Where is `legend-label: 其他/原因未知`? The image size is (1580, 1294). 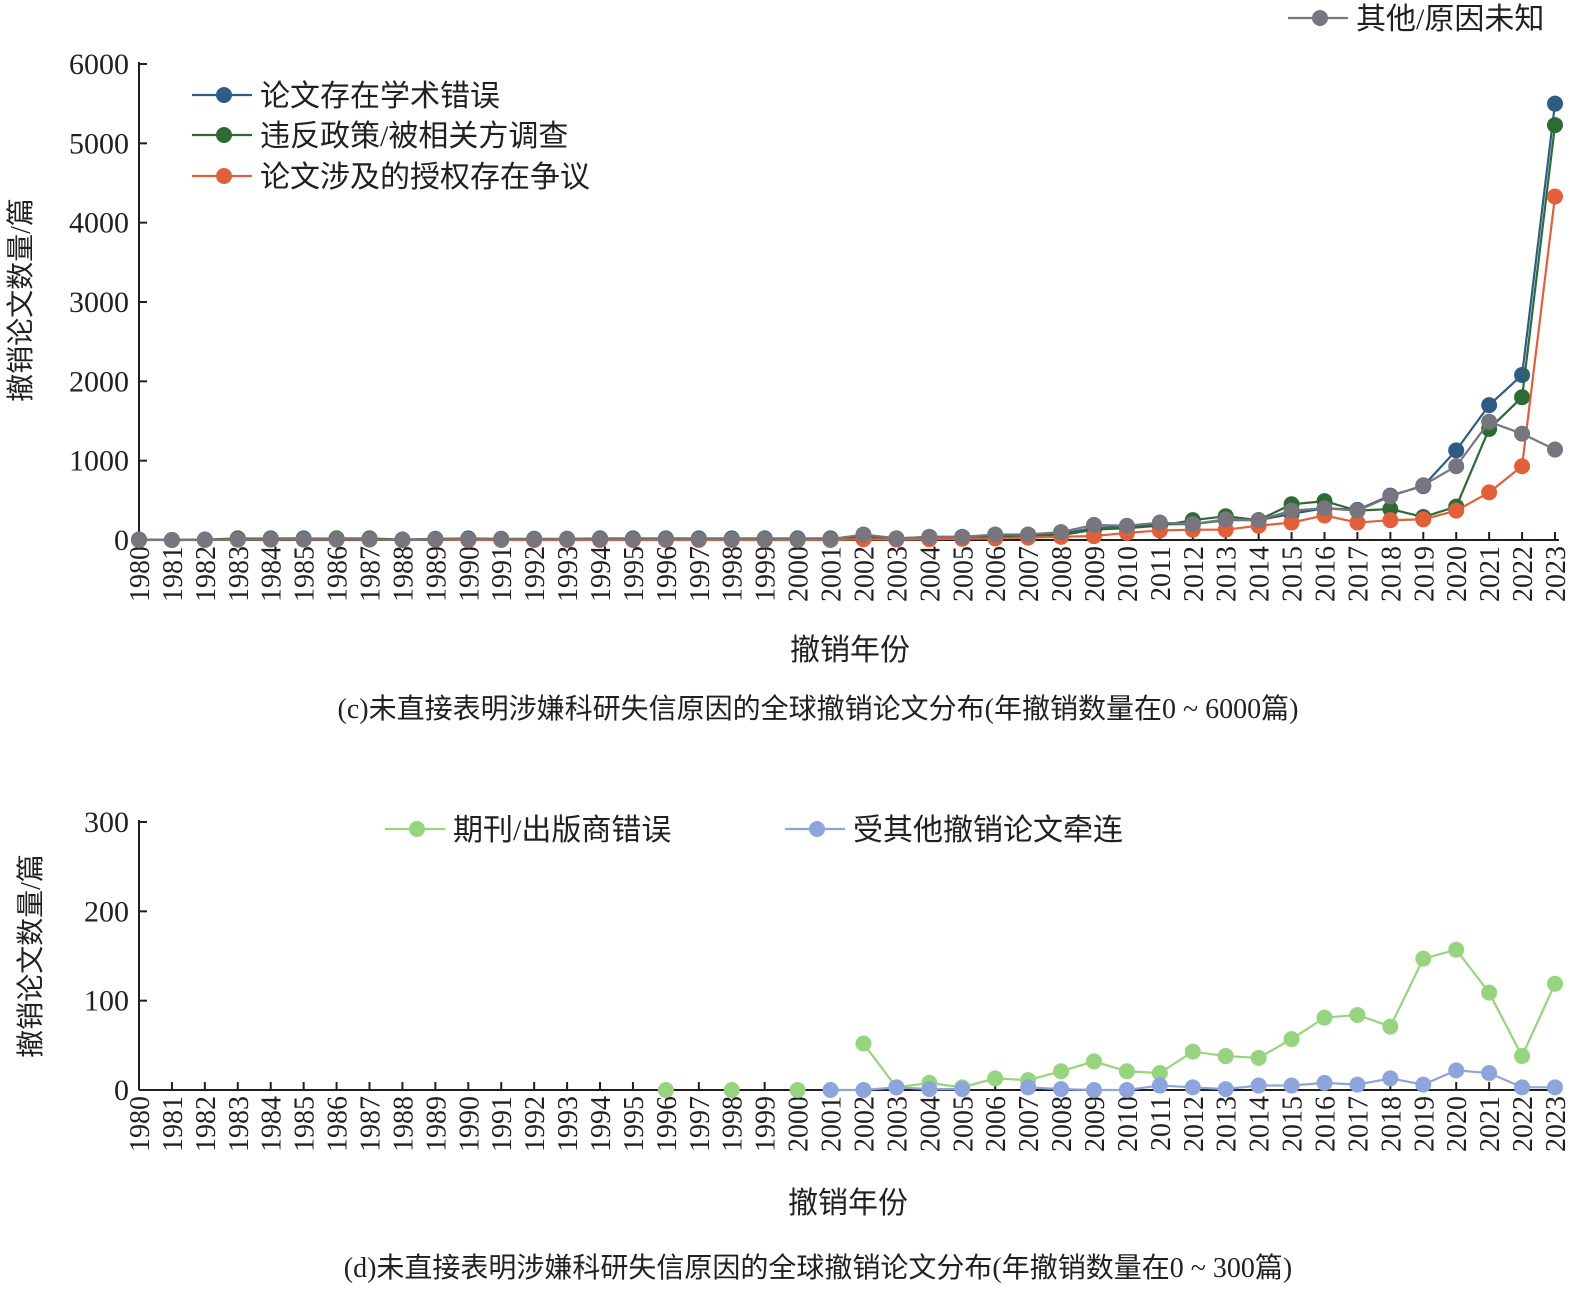 legend-label: 其他/原因未知 is located at coordinates (1450, 19).